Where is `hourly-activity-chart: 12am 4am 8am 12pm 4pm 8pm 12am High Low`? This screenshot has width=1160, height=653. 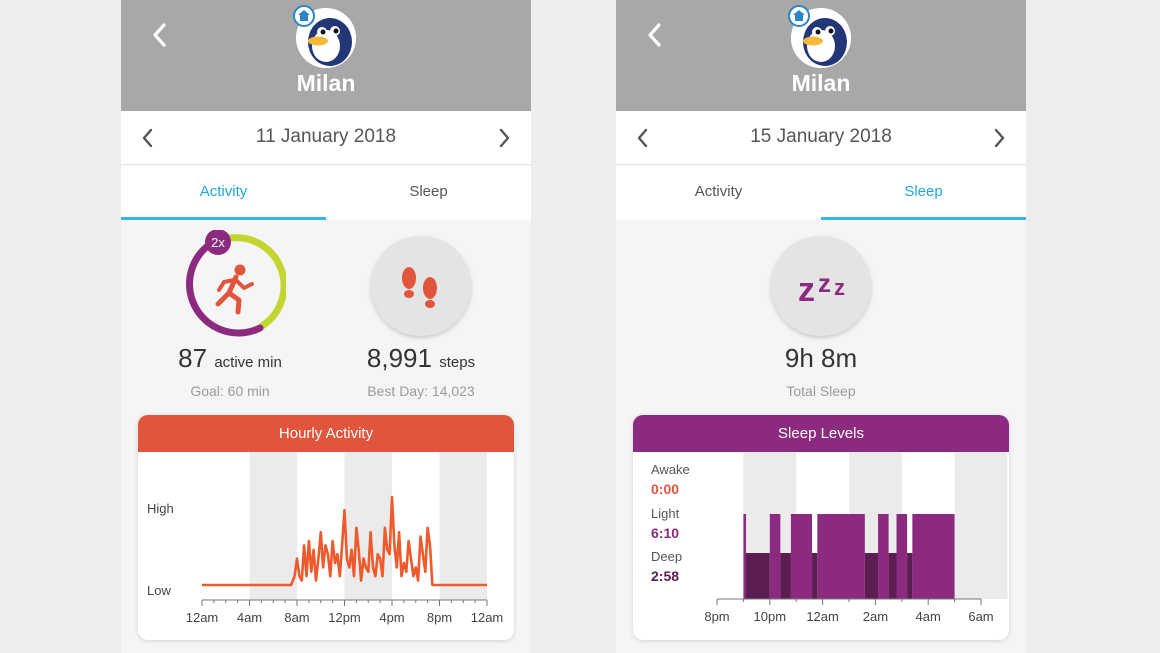 hourly-activity-chart: 12am 4am 8am 12pm 4pm 8pm 12am High Low is located at coordinates (325, 538).